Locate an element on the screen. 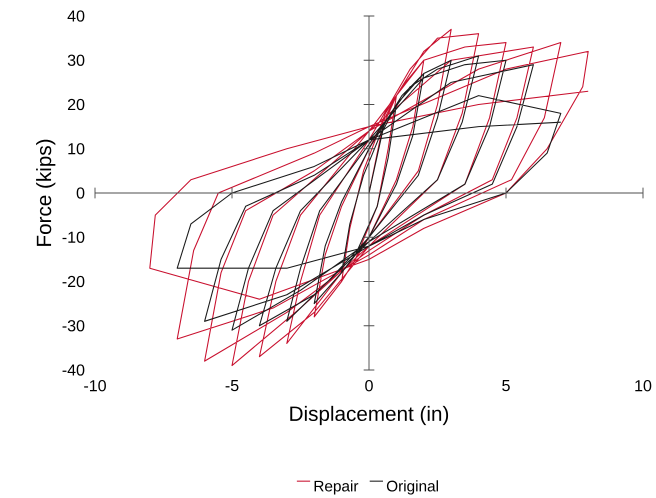 This screenshot has width=656, height=498. y-tick-label: -20 is located at coordinates (73, 282).